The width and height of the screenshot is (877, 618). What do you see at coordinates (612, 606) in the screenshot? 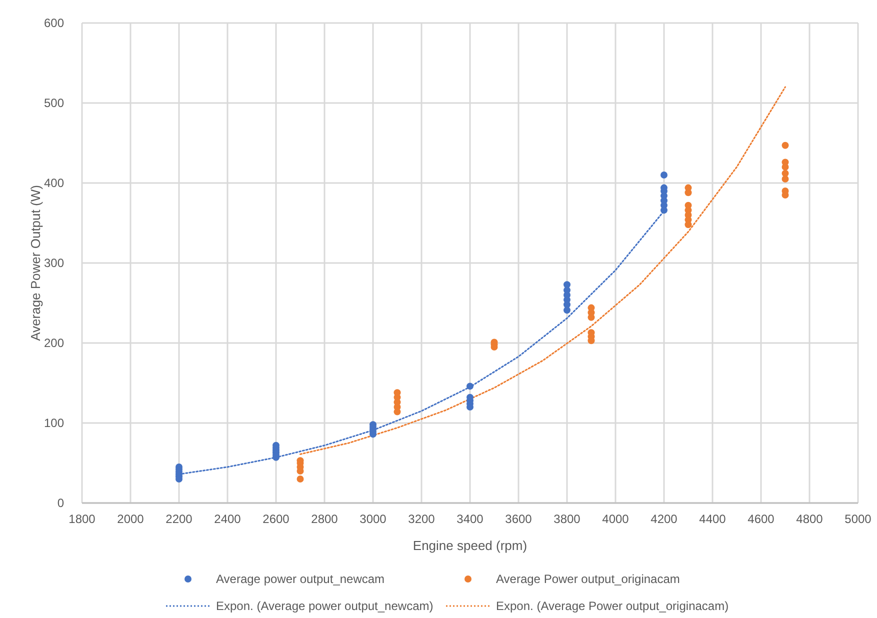
I see `legend-label: Expon. (Average Power output_originacam)` at bounding box center [612, 606].